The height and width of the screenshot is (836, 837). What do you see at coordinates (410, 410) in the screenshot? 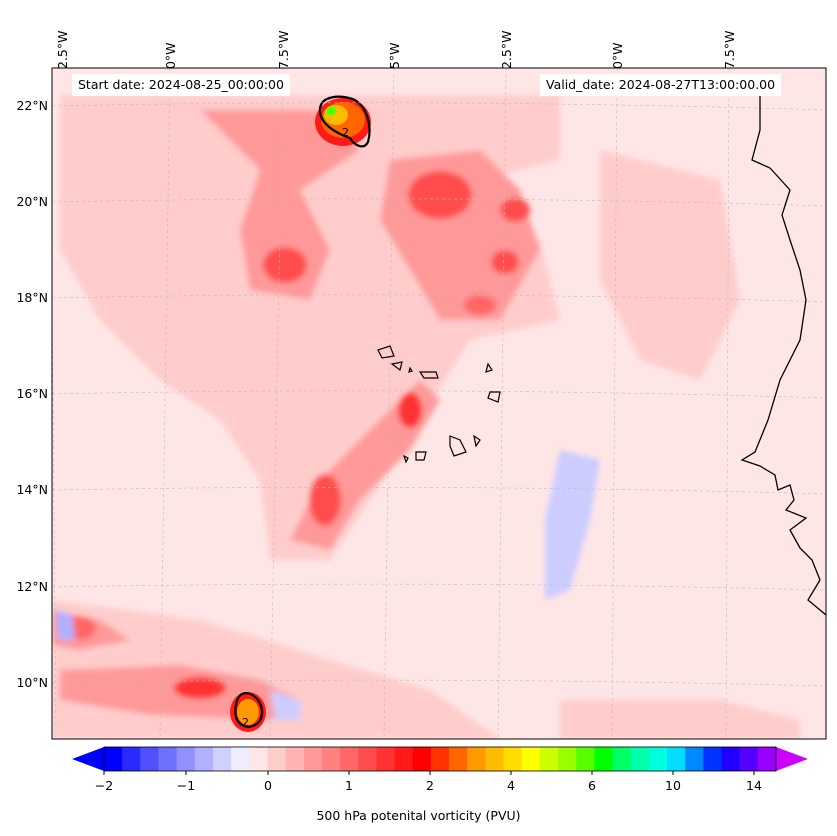
I see `pv-core-15-6n` at bounding box center [410, 410].